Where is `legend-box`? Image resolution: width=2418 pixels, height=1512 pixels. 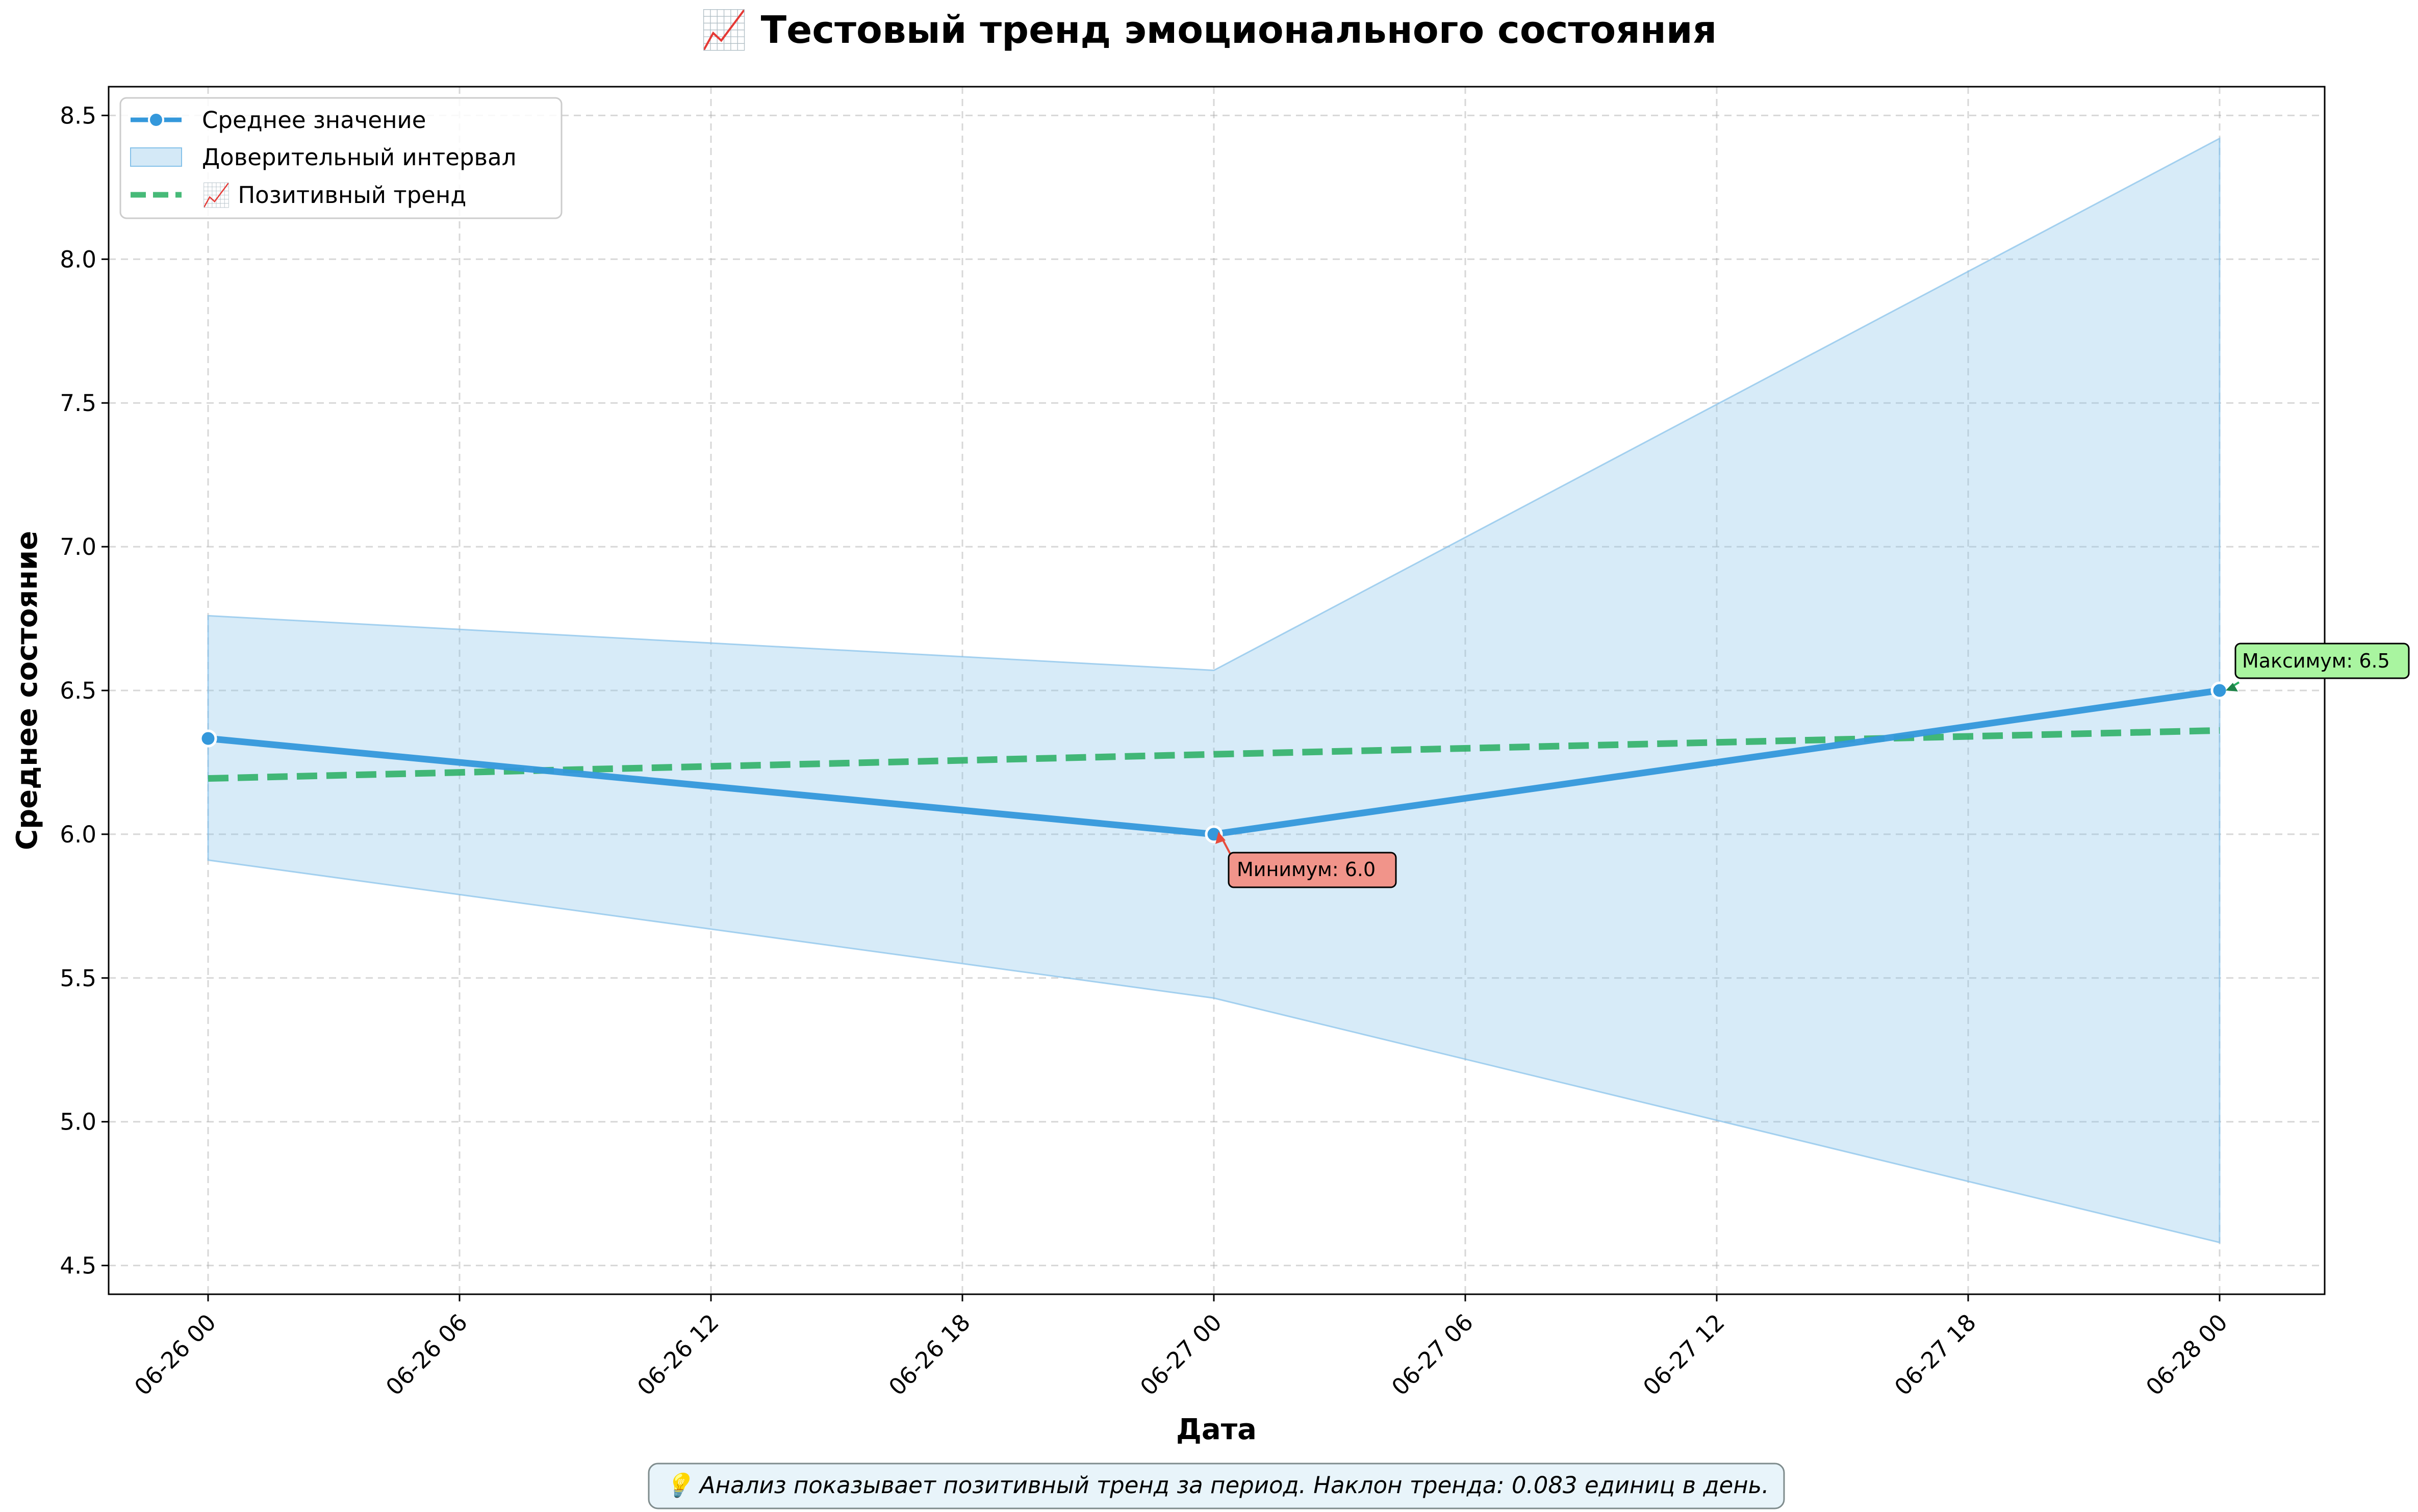 legend-box is located at coordinates (341, 158).